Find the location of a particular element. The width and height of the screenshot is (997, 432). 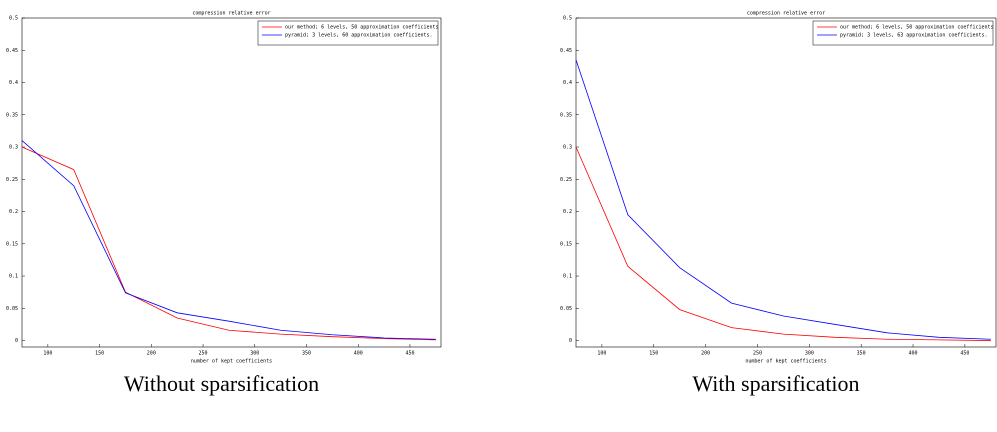

caption: With sparsification is located at coordinates (775, 383).